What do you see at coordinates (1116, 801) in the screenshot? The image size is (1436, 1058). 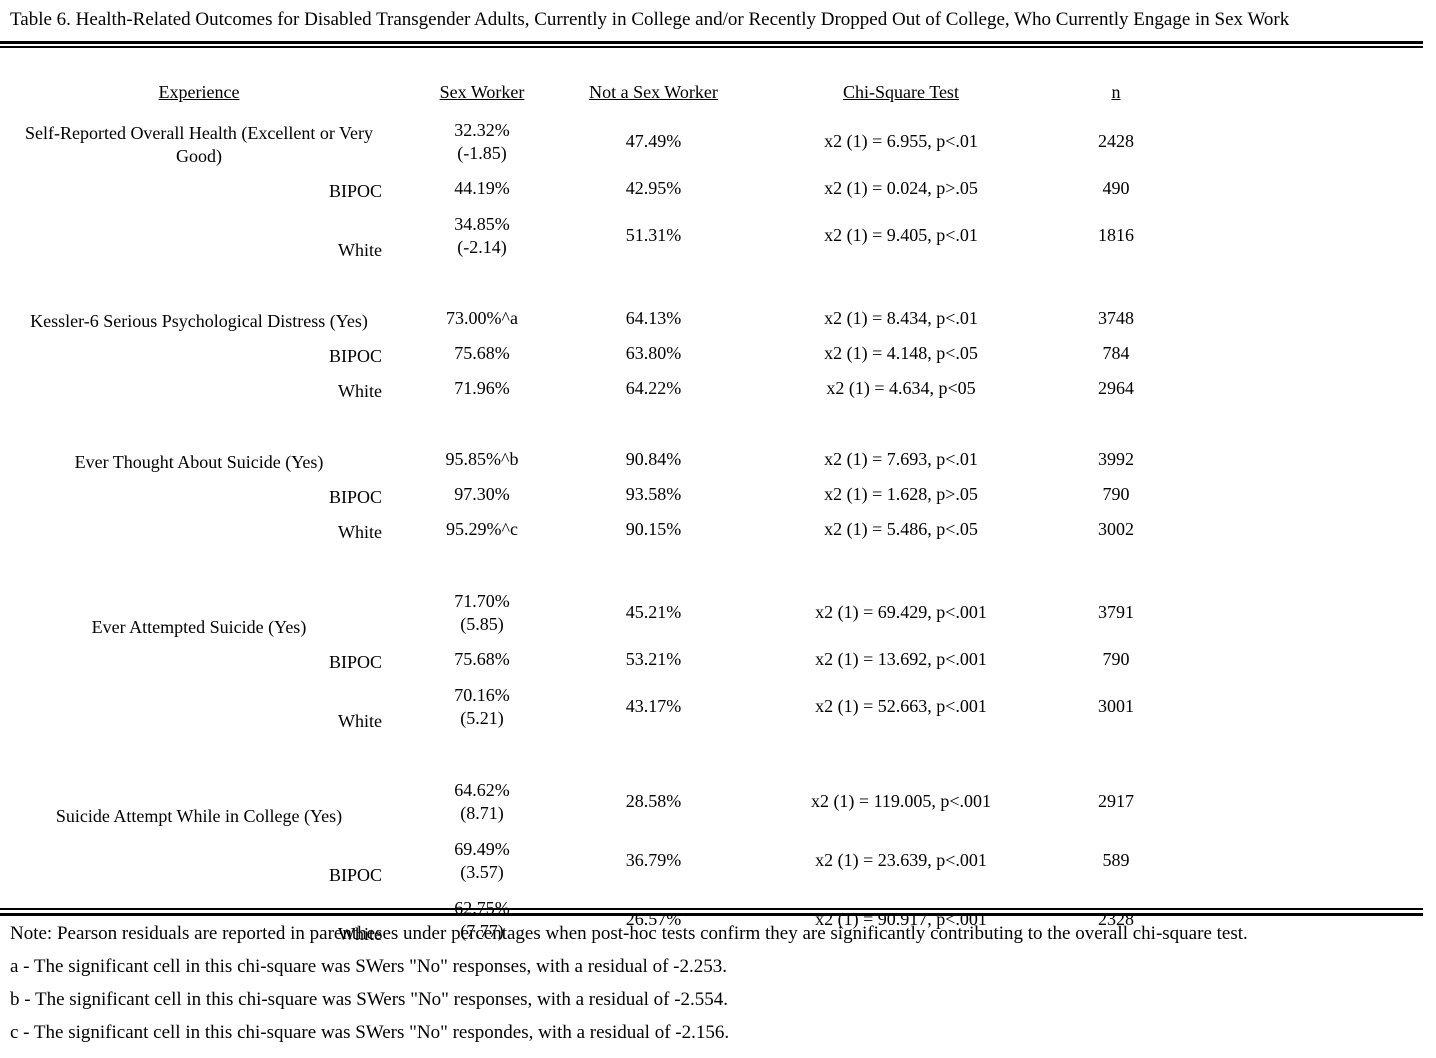 I see `n-cell: 2917` at bounding box center [1116, 801].